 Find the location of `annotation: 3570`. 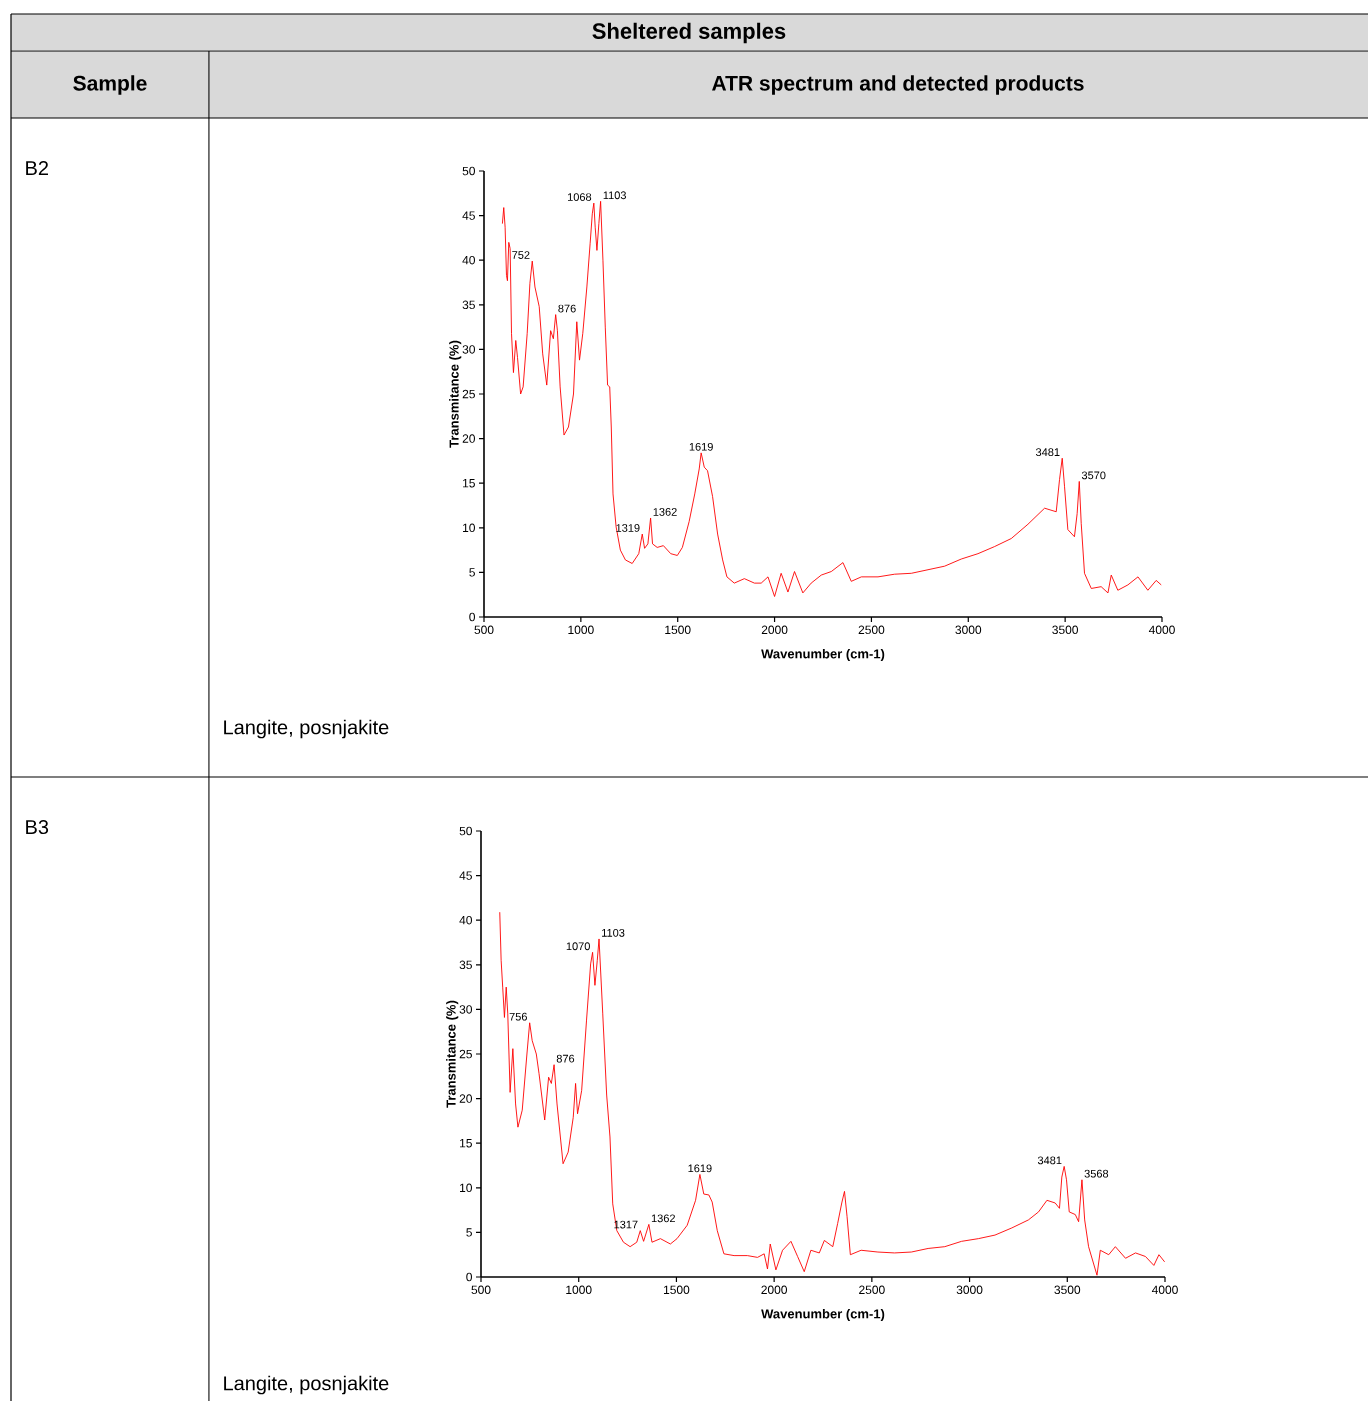

annotation: 3570 is located at coordinates (1093, 475).